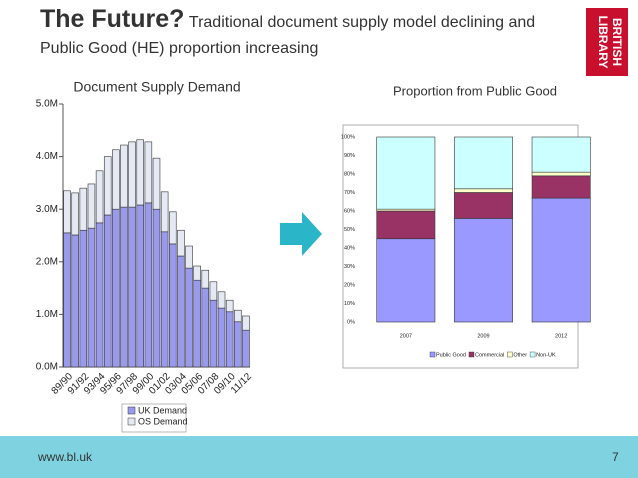 The image size is (638, 478). I want to click on y-tick-label: 70%, so click(349, 193).